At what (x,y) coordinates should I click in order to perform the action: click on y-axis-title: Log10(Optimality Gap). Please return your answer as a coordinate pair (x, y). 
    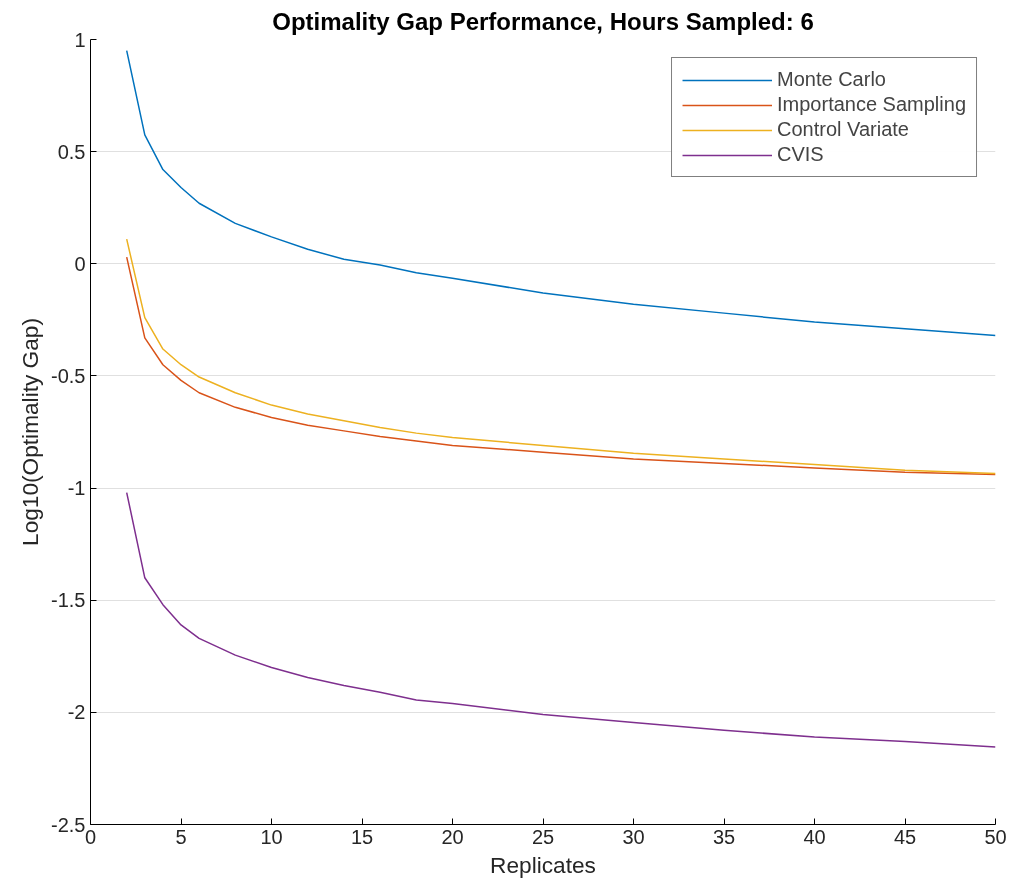
    Looking at the image, I should click on (30, 432).